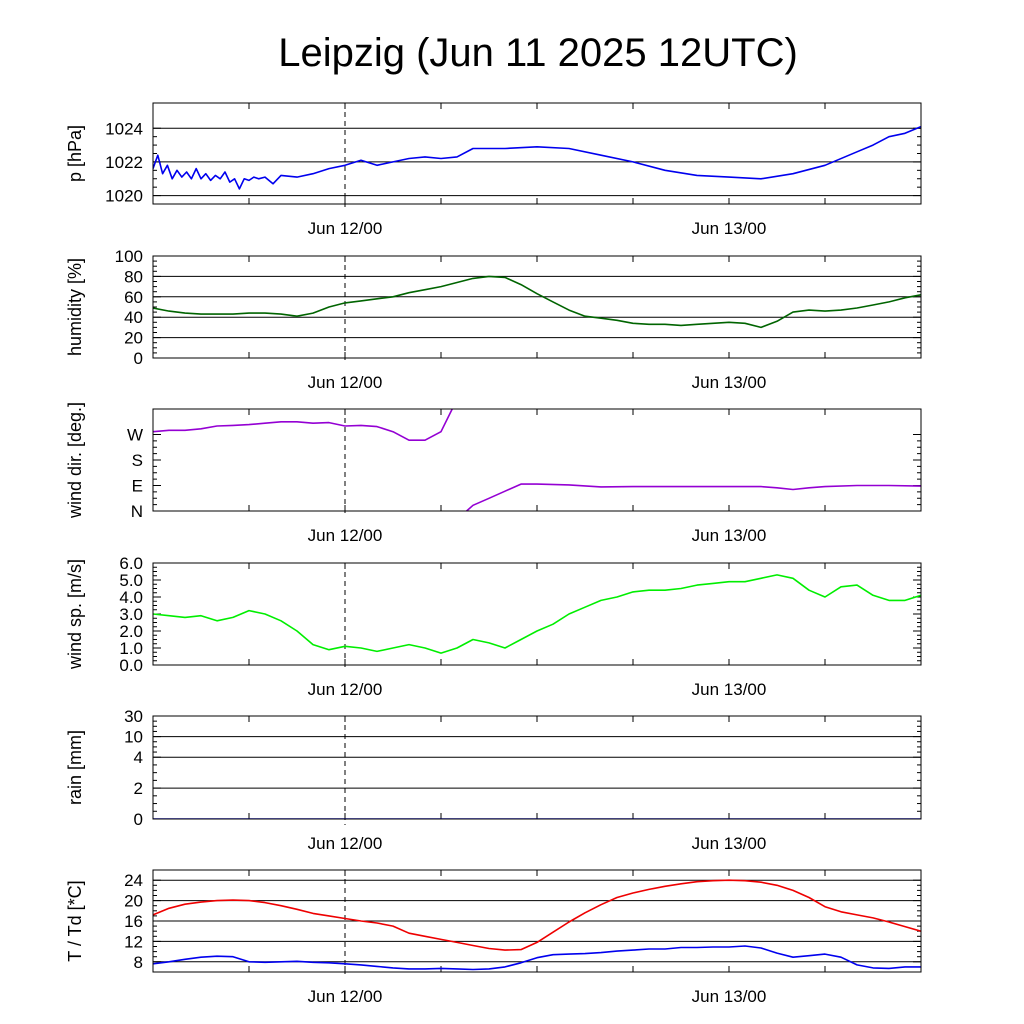 The height and width of the screenshot is (1024, 1024). Describe the element at coordinates (135, 435) in the screenshot. I see `y-tick-label: W` at that location.